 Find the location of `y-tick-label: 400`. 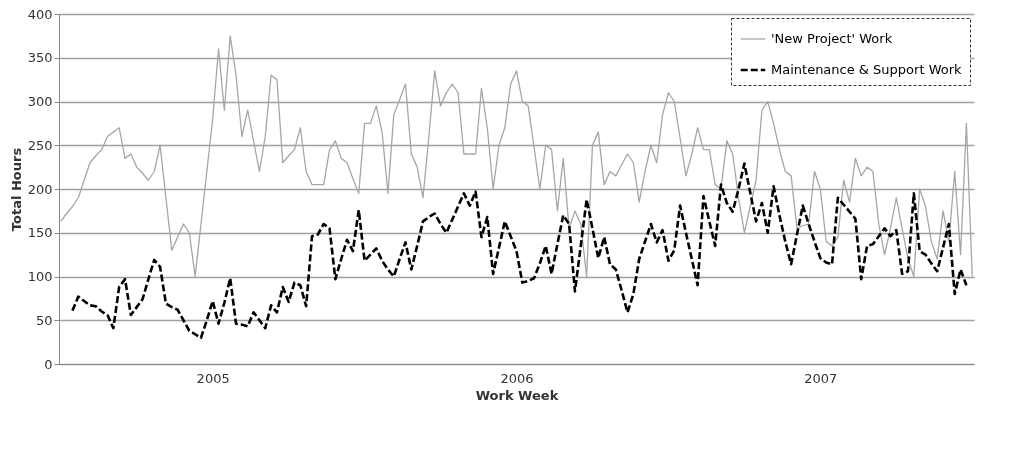

y-tick-label: 400 is located at coordinates (40, 14).